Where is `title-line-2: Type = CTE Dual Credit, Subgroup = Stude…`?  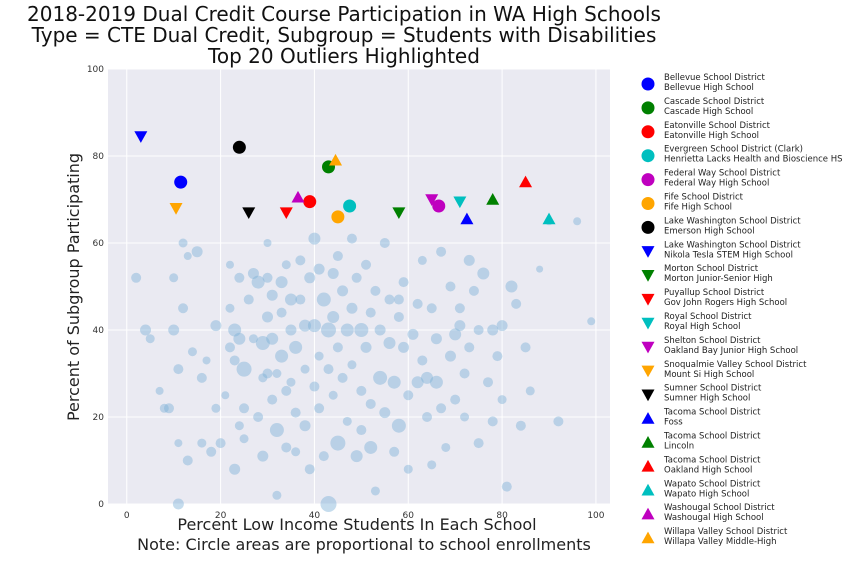
title-line-2: Type = CTE Dual Credit, Subgroup = Stude… is located at coordinates (344, 35).